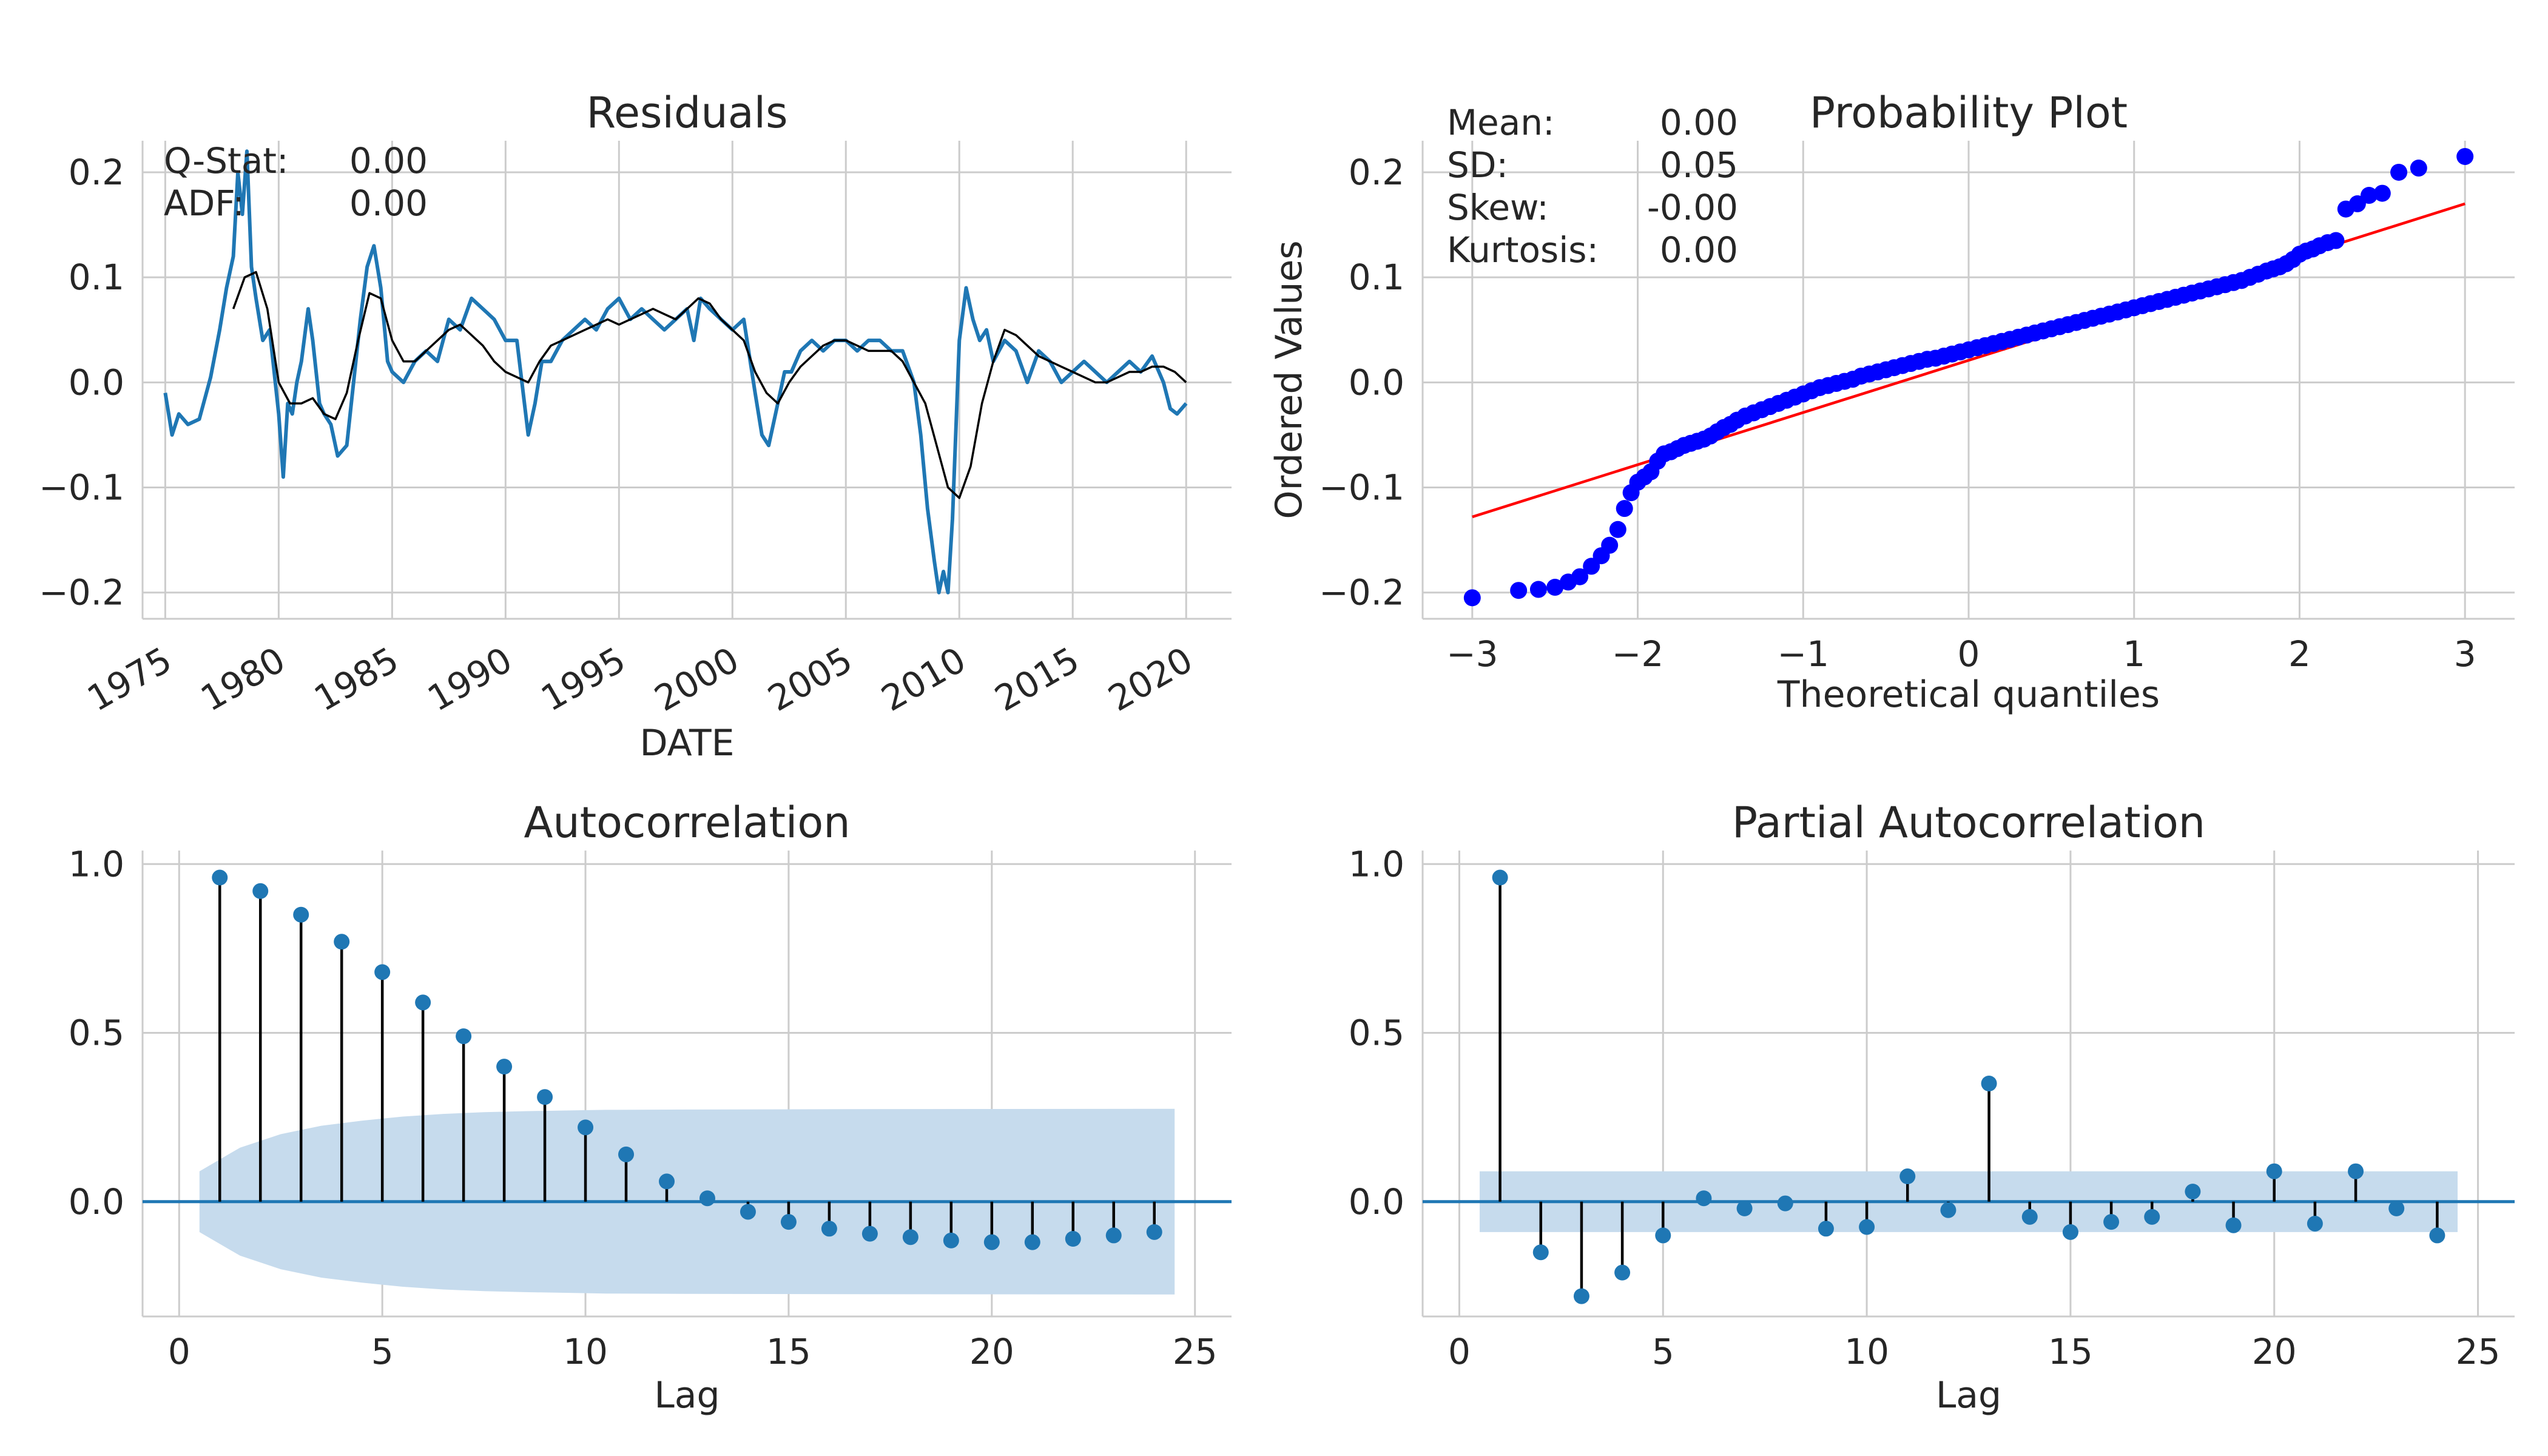 The image size is (2548, 1456). What do you see at coordinates (1289, 379) in the screenshot?
I see `y-axis-label: Ordered Values` at bounding box center [1289, 379].